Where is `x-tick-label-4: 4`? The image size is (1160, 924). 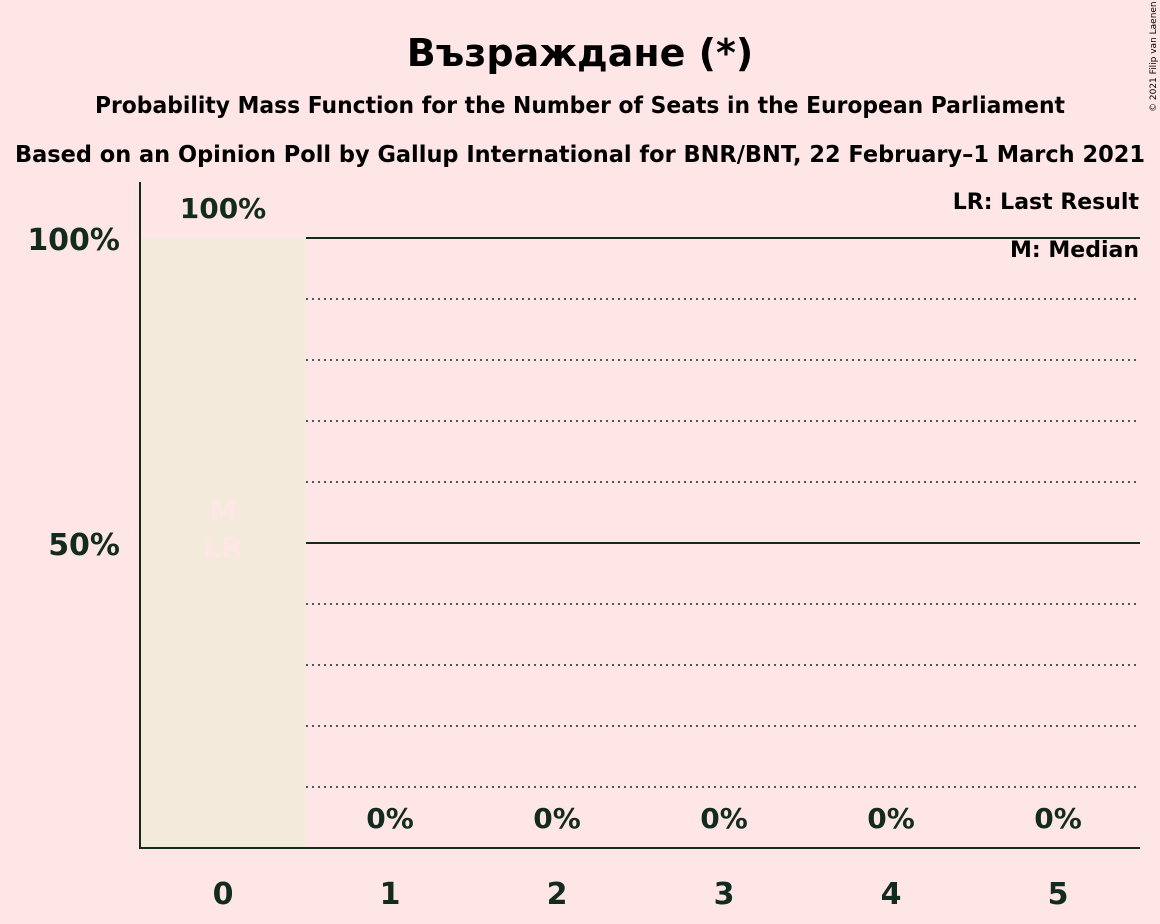 x-tick-label-4: 4 is located at coordinates (891, 894).